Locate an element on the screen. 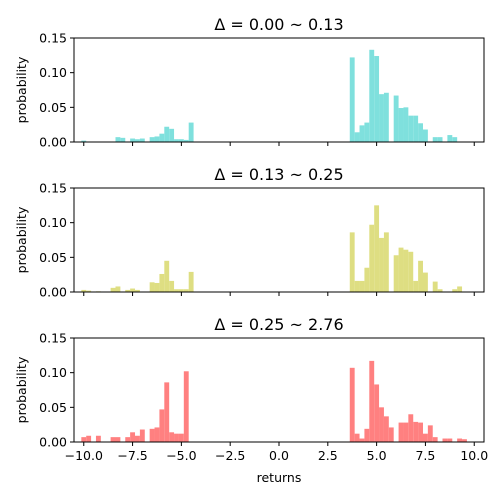  x-tick-label: −5.0 is located at coordinates (181, 455).